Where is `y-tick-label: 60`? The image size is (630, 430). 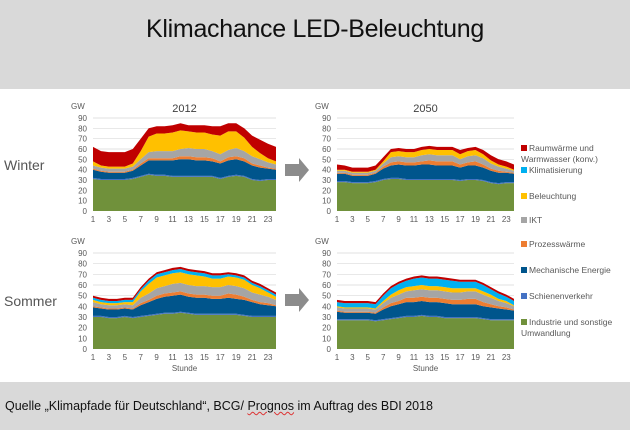 y-tick-label: 60 is located at coordinates (326, 149).